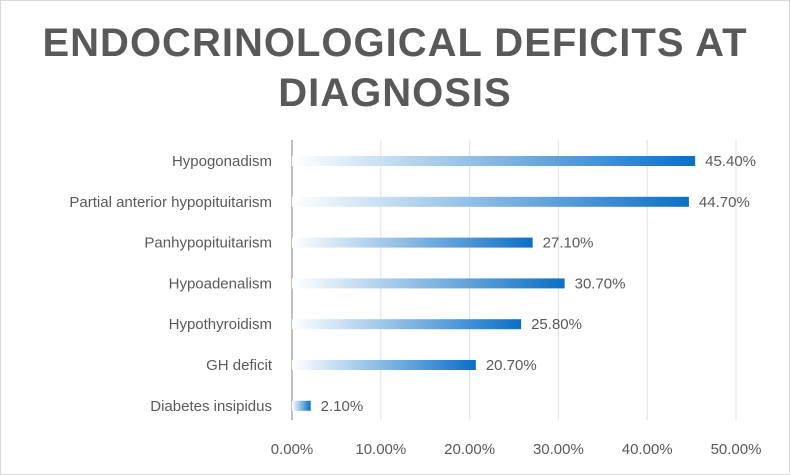  I want to click on x-tick-label: 40.00%, so click(647, 449).